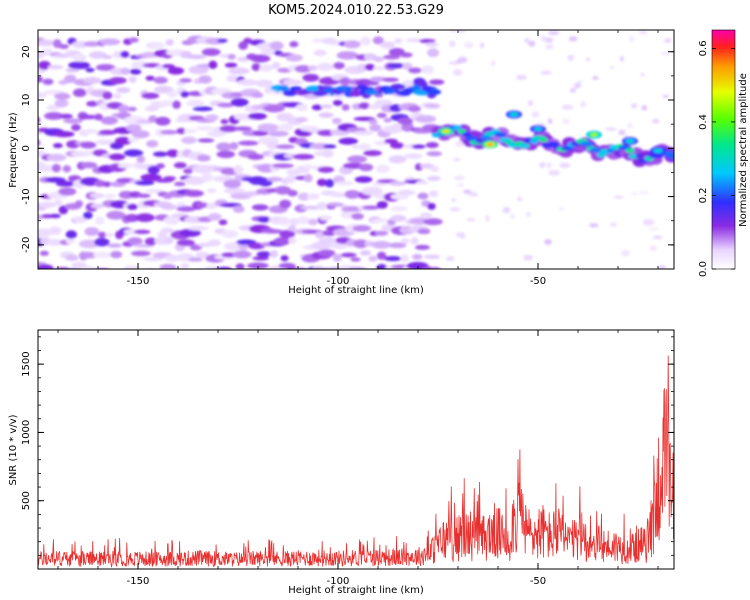 The width and height of the screenshot is (750, 600). What do you see at coordinates (538, 281) in the screenshot?
I see `heatmap-x-tick-label: -50` at bounding box center [538, 281].